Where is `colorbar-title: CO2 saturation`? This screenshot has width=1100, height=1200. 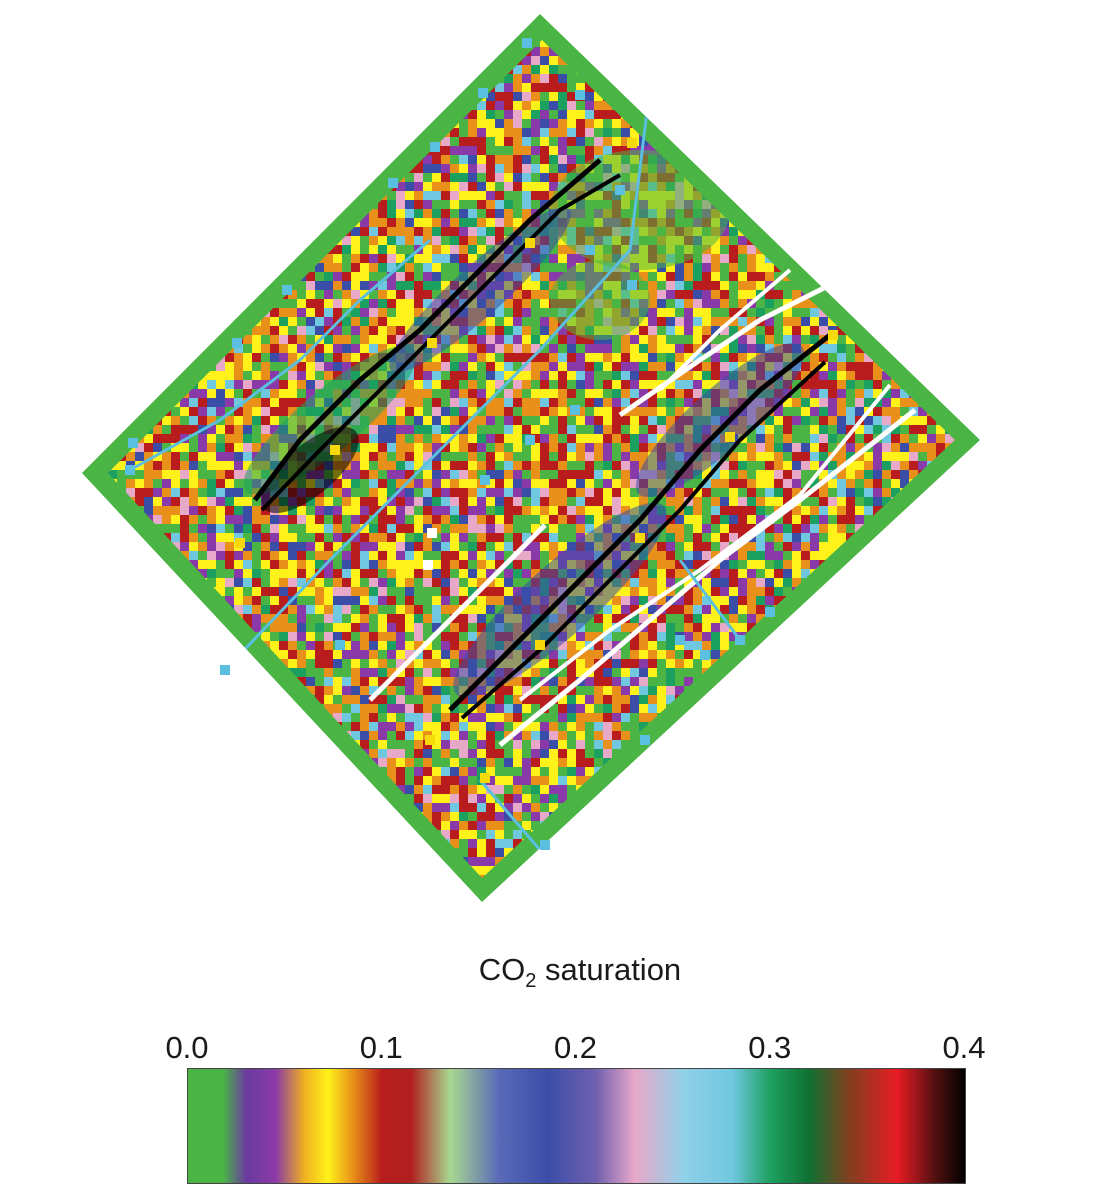
colorbar-title: CO2 saturation is located at coordinates (580, 972).